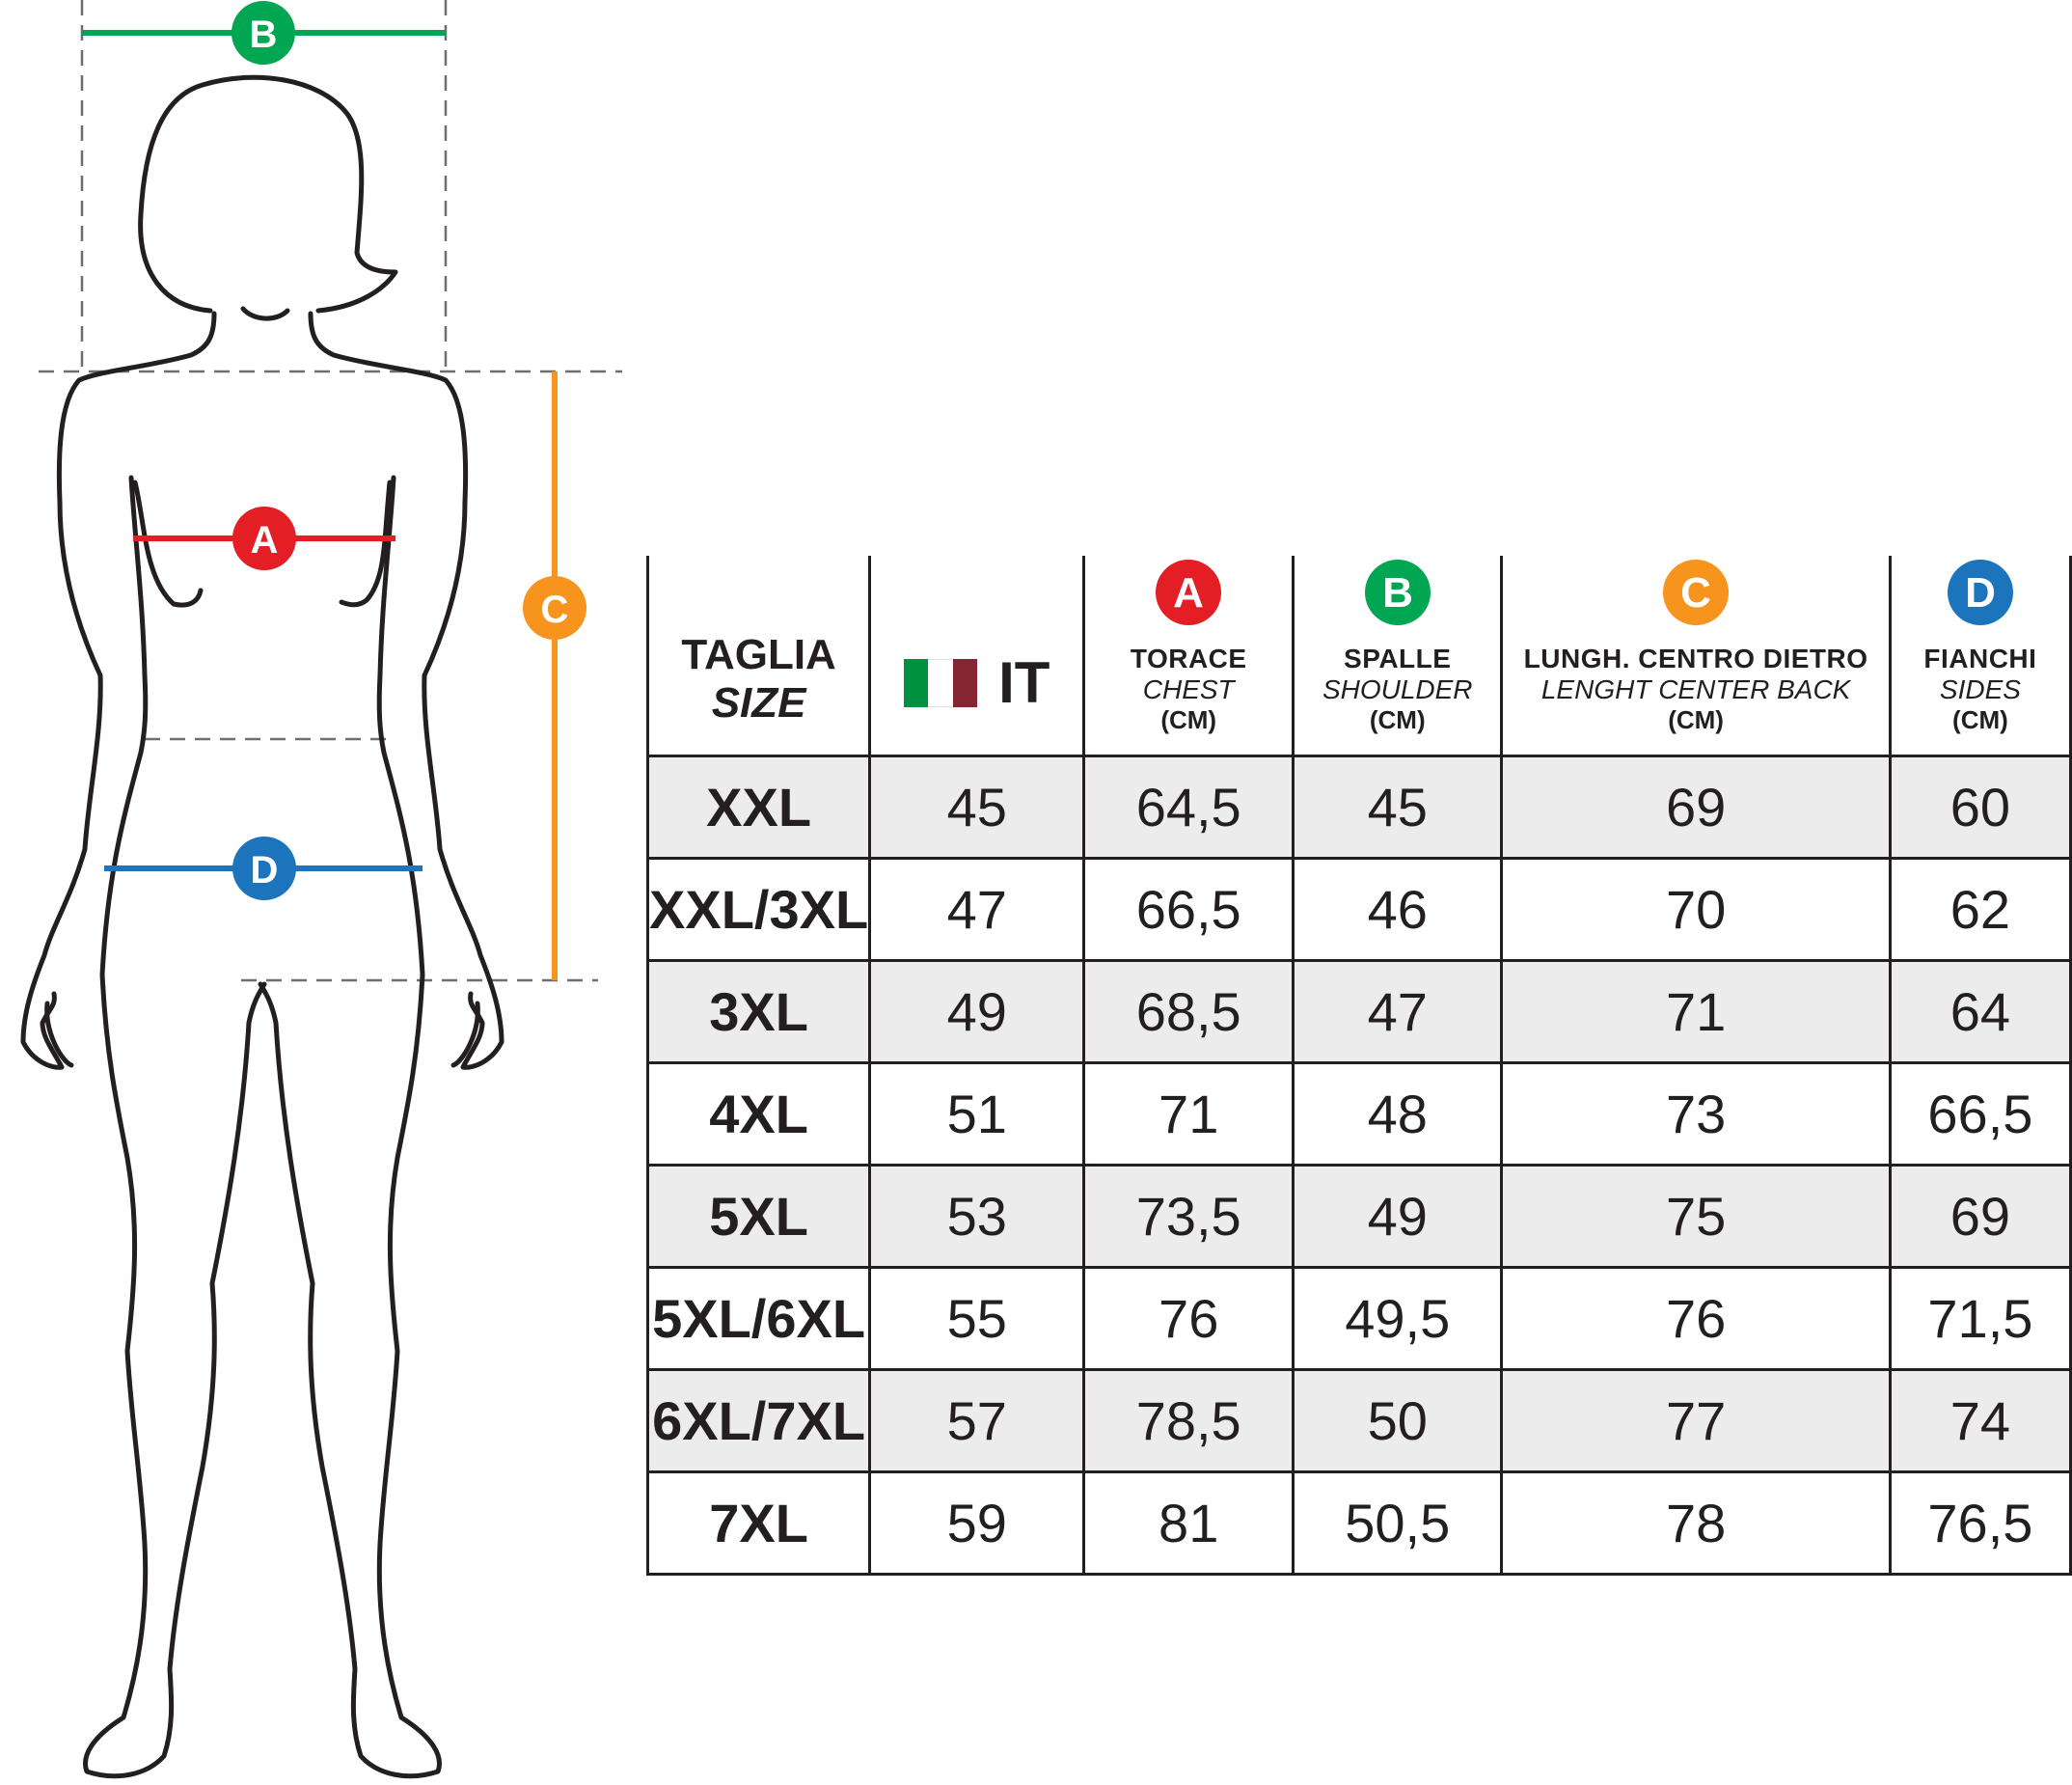  I want to click on size-cell: 7XL, so click(758, 1524).